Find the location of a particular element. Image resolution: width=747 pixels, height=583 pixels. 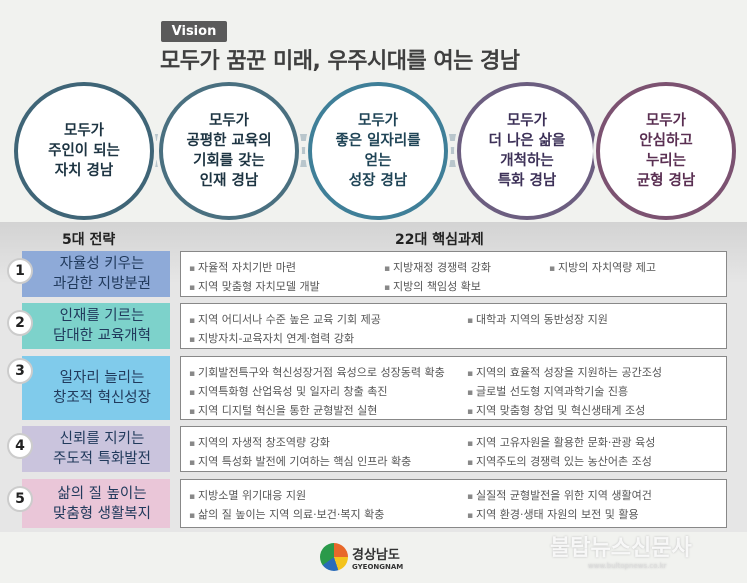

task-item: 지방소멸 위기대응 지원 is located at coordinates (247, 495).